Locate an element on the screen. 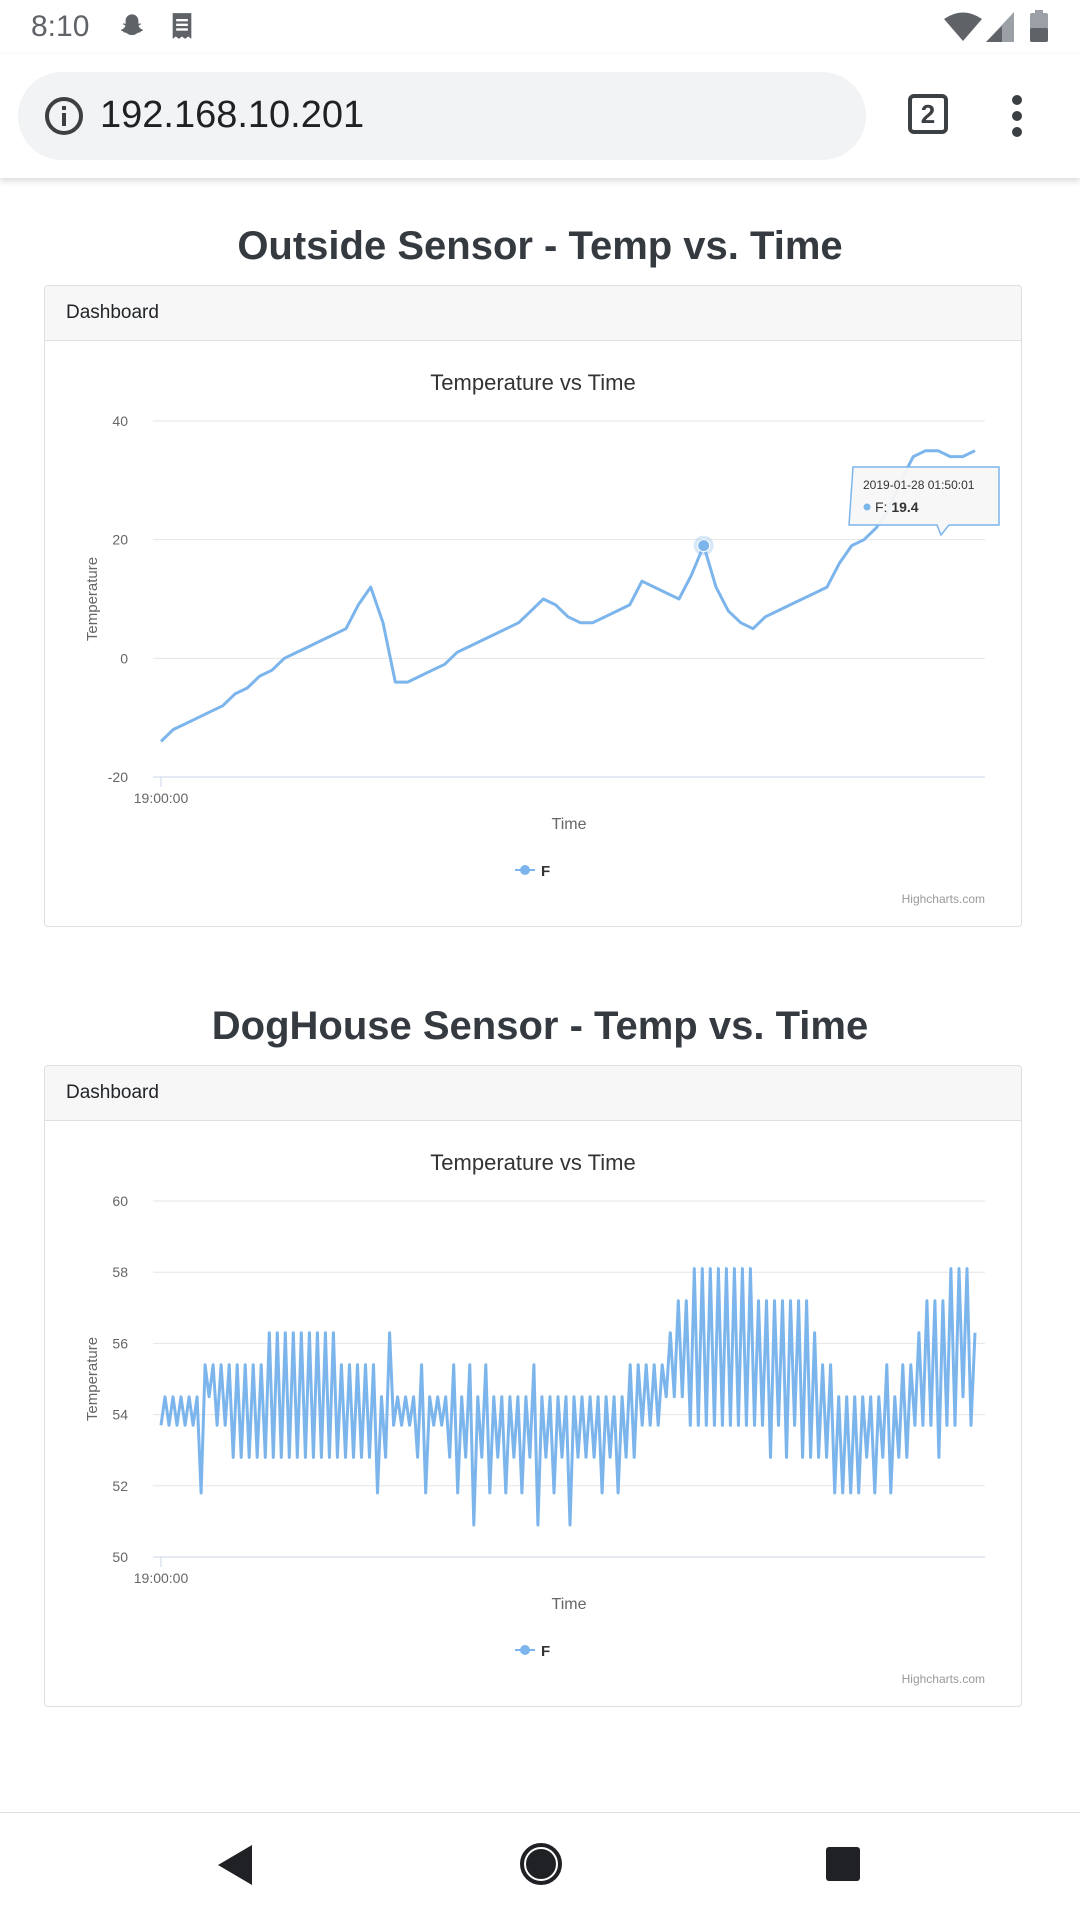 This screenshot has height=1921, width=1080. tooltip-series-label: F: is located at coordinates (883, 507).